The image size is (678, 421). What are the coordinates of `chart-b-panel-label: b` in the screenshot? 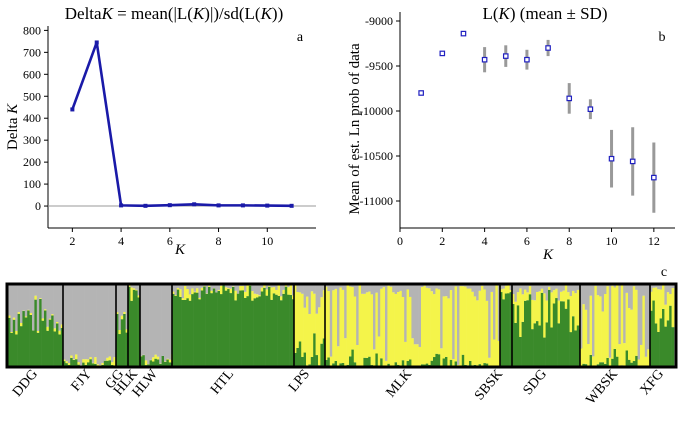 It's located at (662, 37).